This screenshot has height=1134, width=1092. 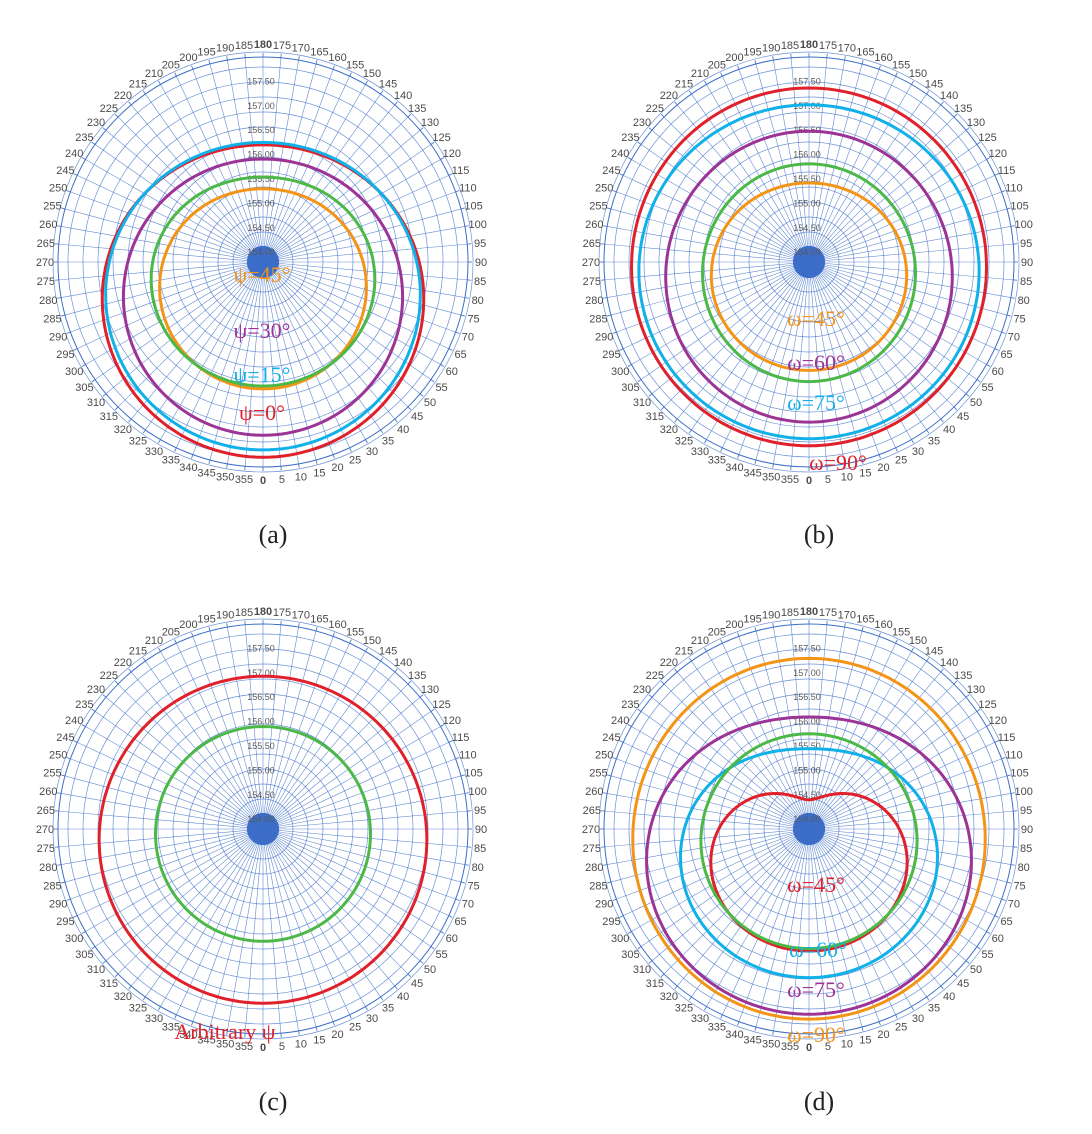 I want to click on radial-tick-label: 156.50, so click(x=261, y=697).